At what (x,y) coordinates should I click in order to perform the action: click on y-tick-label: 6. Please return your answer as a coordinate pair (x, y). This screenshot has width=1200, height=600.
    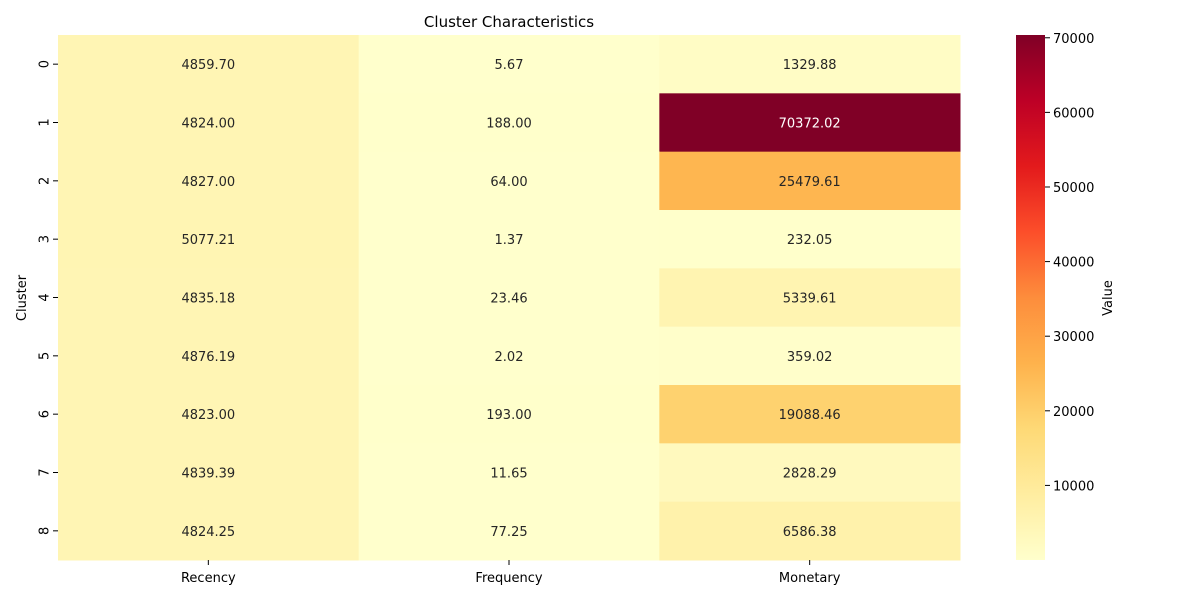
    Looking at the image, I should click on (45, 414).